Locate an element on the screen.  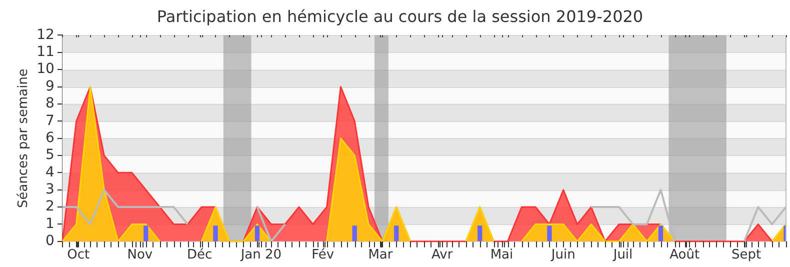
x-tick-label: Juil is located at coordinates (622, 255).